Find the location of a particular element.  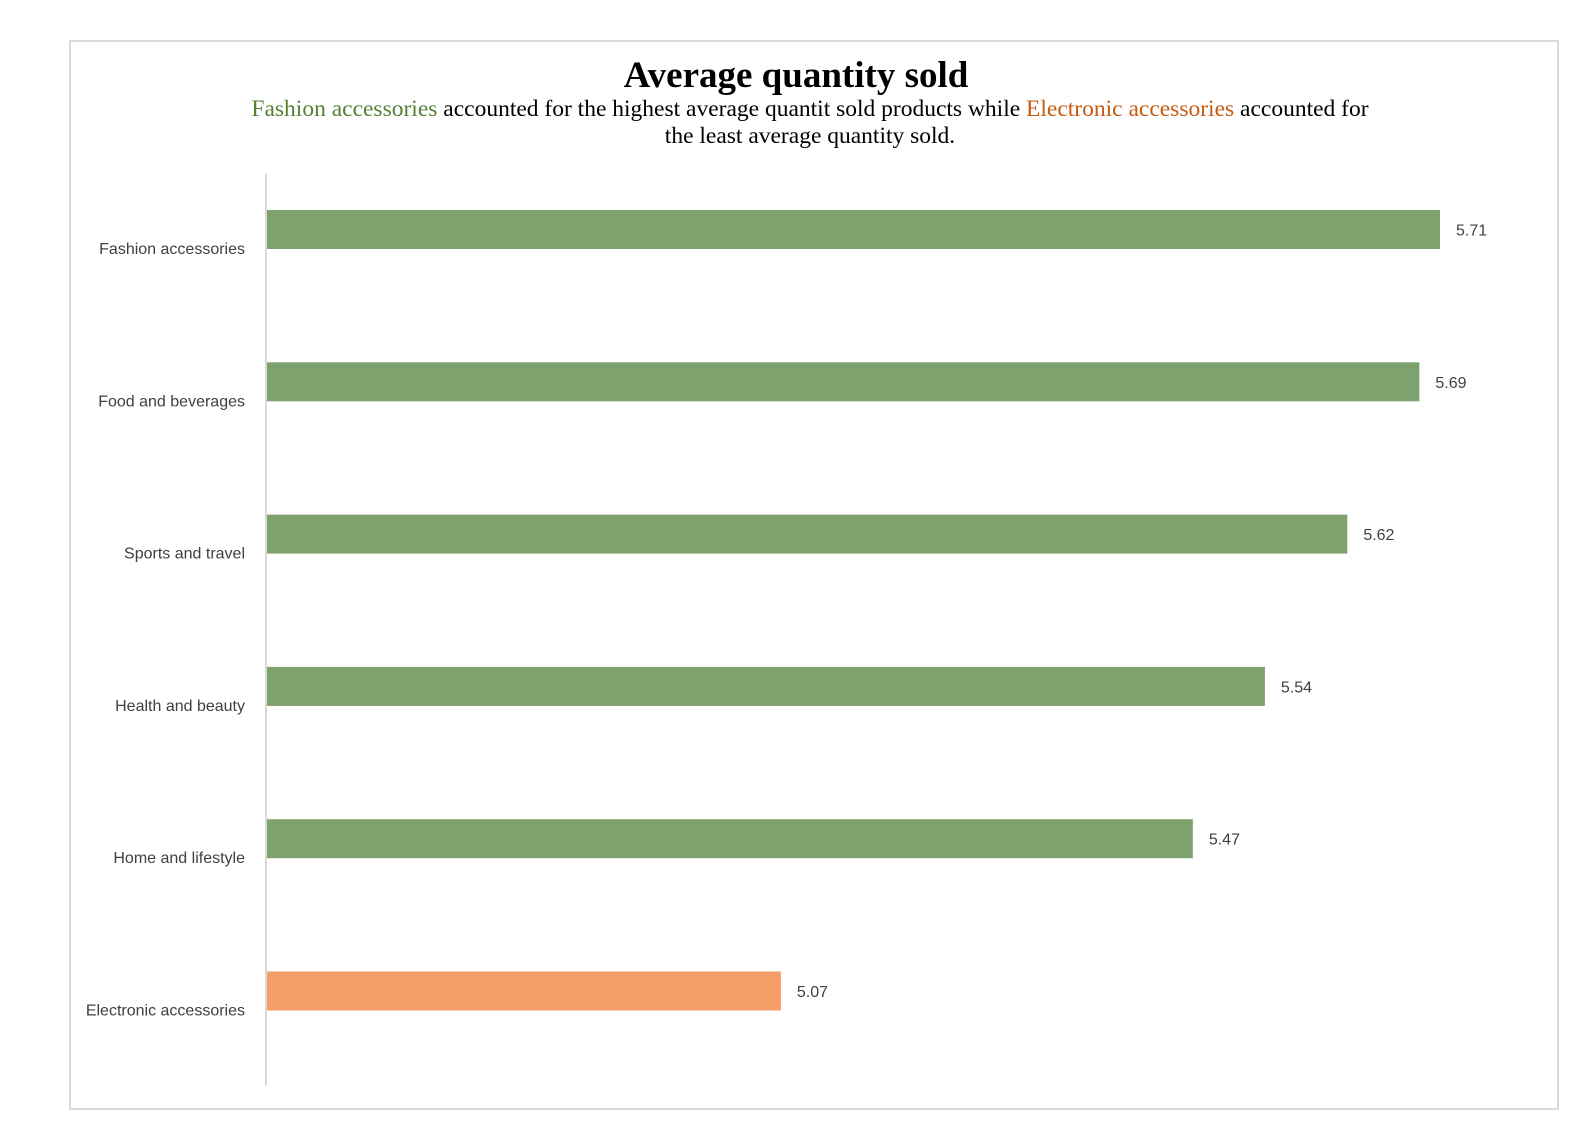

category-label: Home and lifestyle is located at coordinates (179, 858).